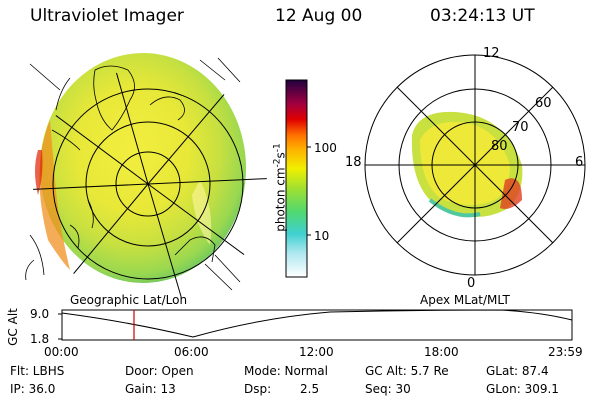 This screenshot has width=600, height=400. I want to click on altitude-xtick-1200: 12:00, so click(316, 352).